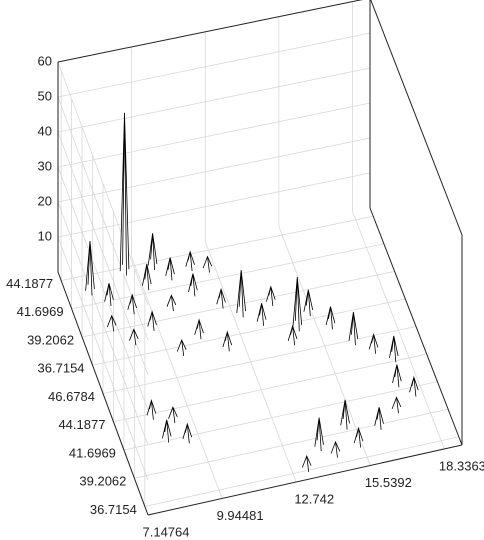 This screenshot has height=540, width=484. I want to click on y-tick-label: 46.6784, so click(71, 396).